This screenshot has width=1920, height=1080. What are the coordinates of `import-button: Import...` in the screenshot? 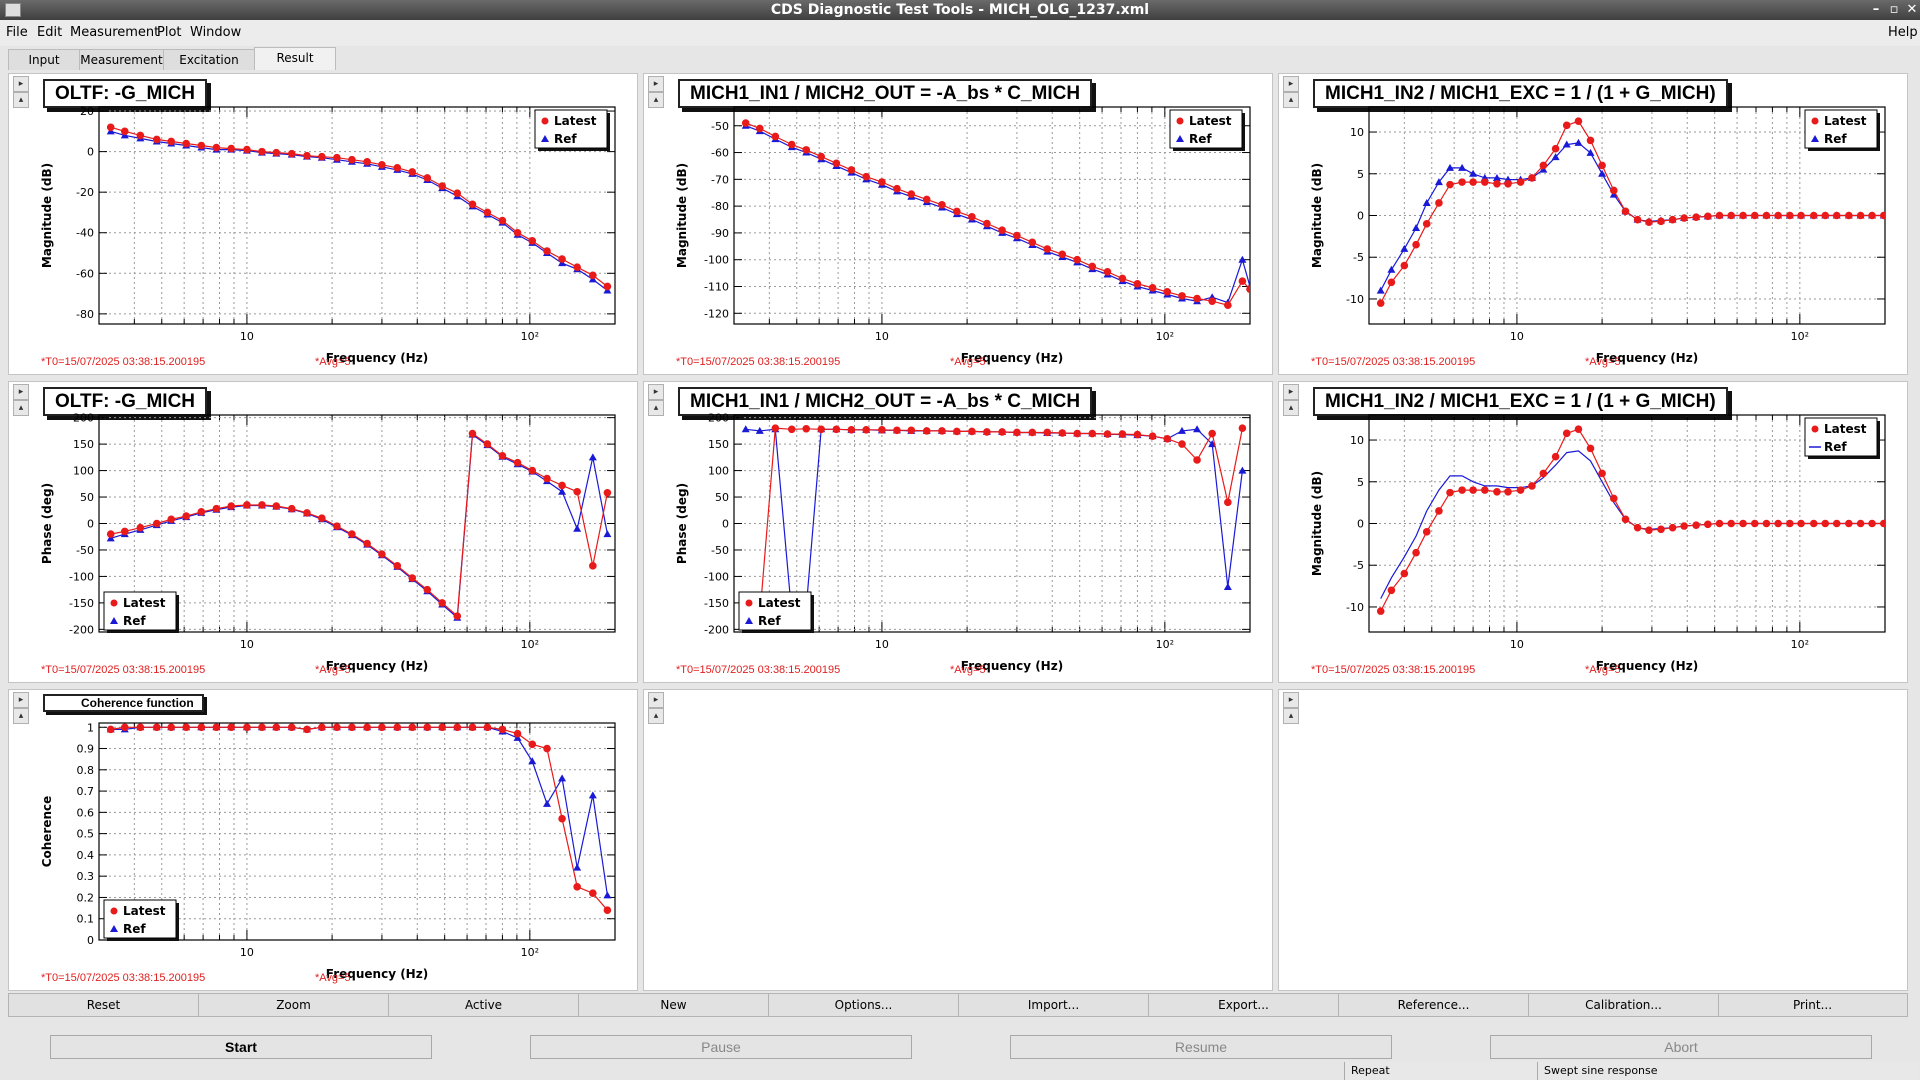 It's located at (1054, 1005).